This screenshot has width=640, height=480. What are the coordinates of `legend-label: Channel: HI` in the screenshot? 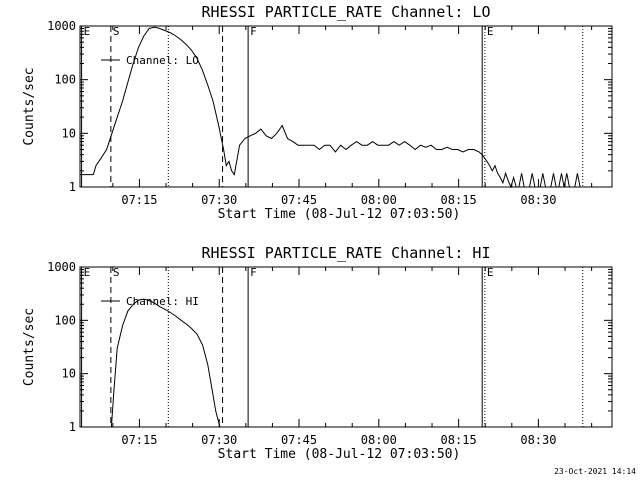 It's located at (162, 301).